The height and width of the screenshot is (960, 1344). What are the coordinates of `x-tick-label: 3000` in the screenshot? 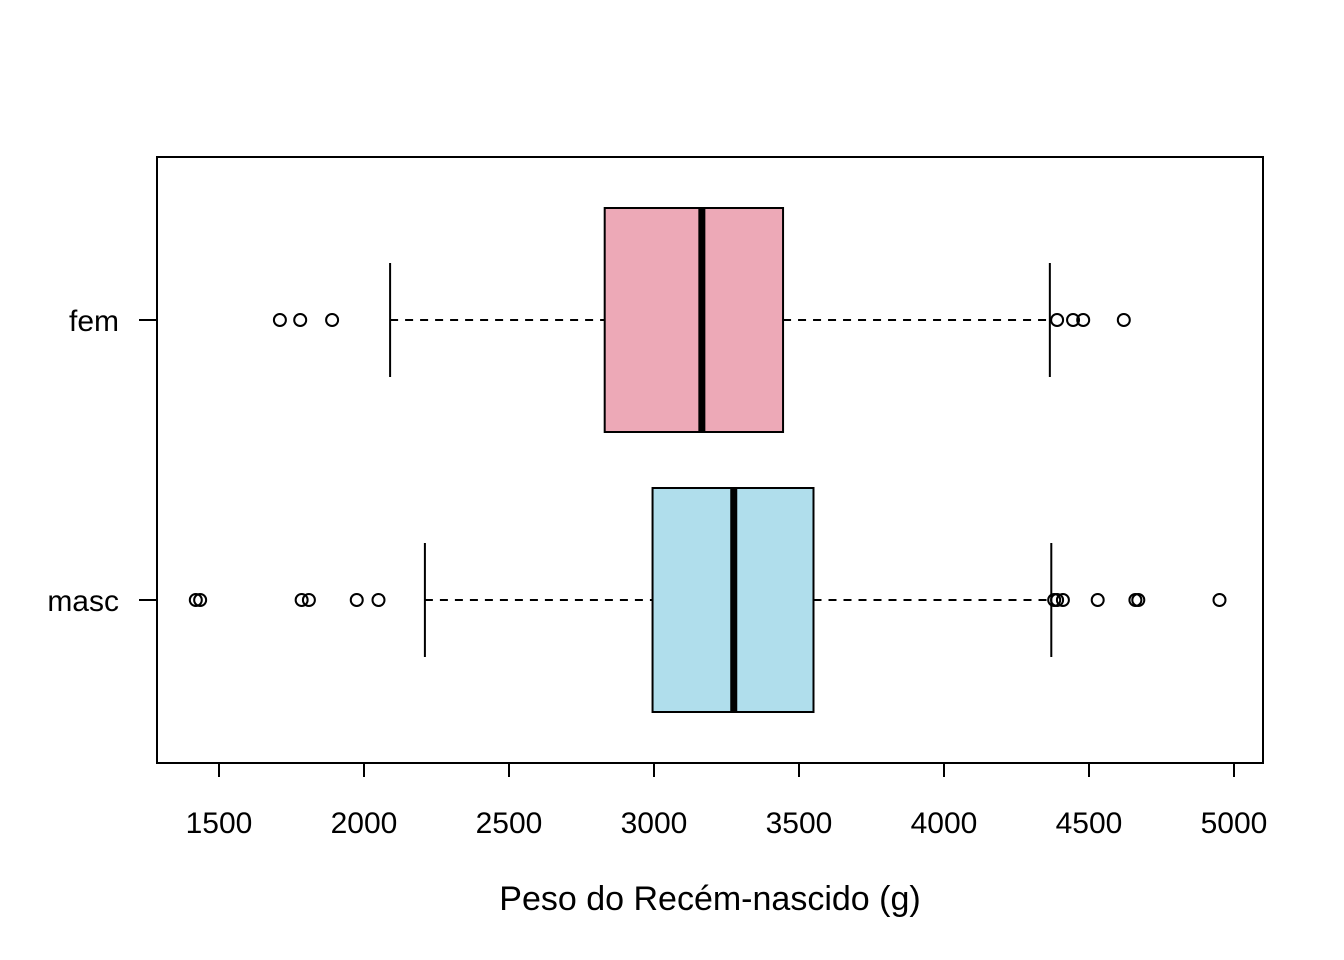 It's located at (654, 823).